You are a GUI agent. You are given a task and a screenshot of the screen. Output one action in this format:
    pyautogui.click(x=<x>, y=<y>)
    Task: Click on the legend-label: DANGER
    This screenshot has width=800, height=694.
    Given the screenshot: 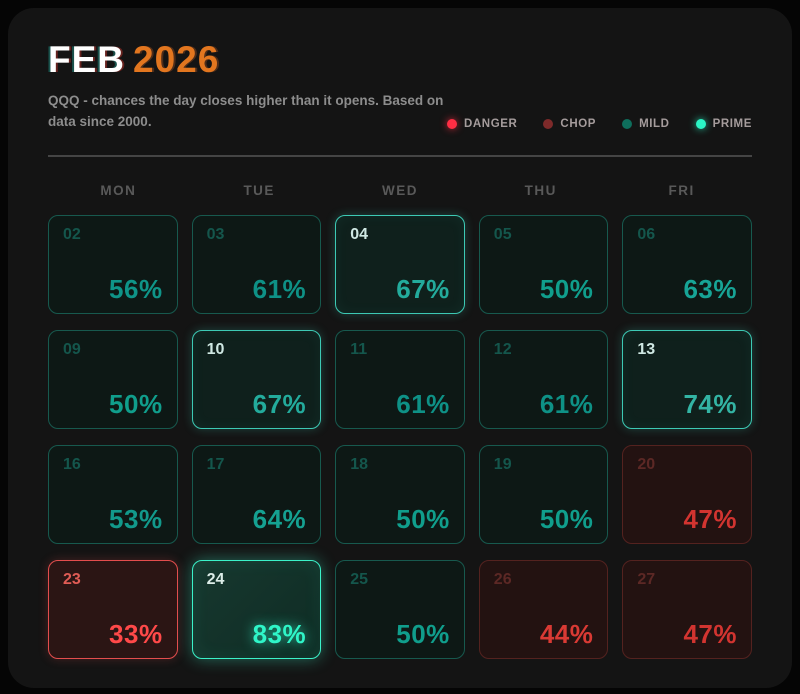 What is the action you would take?
    pyautogui.click(x=490, y=123)
    